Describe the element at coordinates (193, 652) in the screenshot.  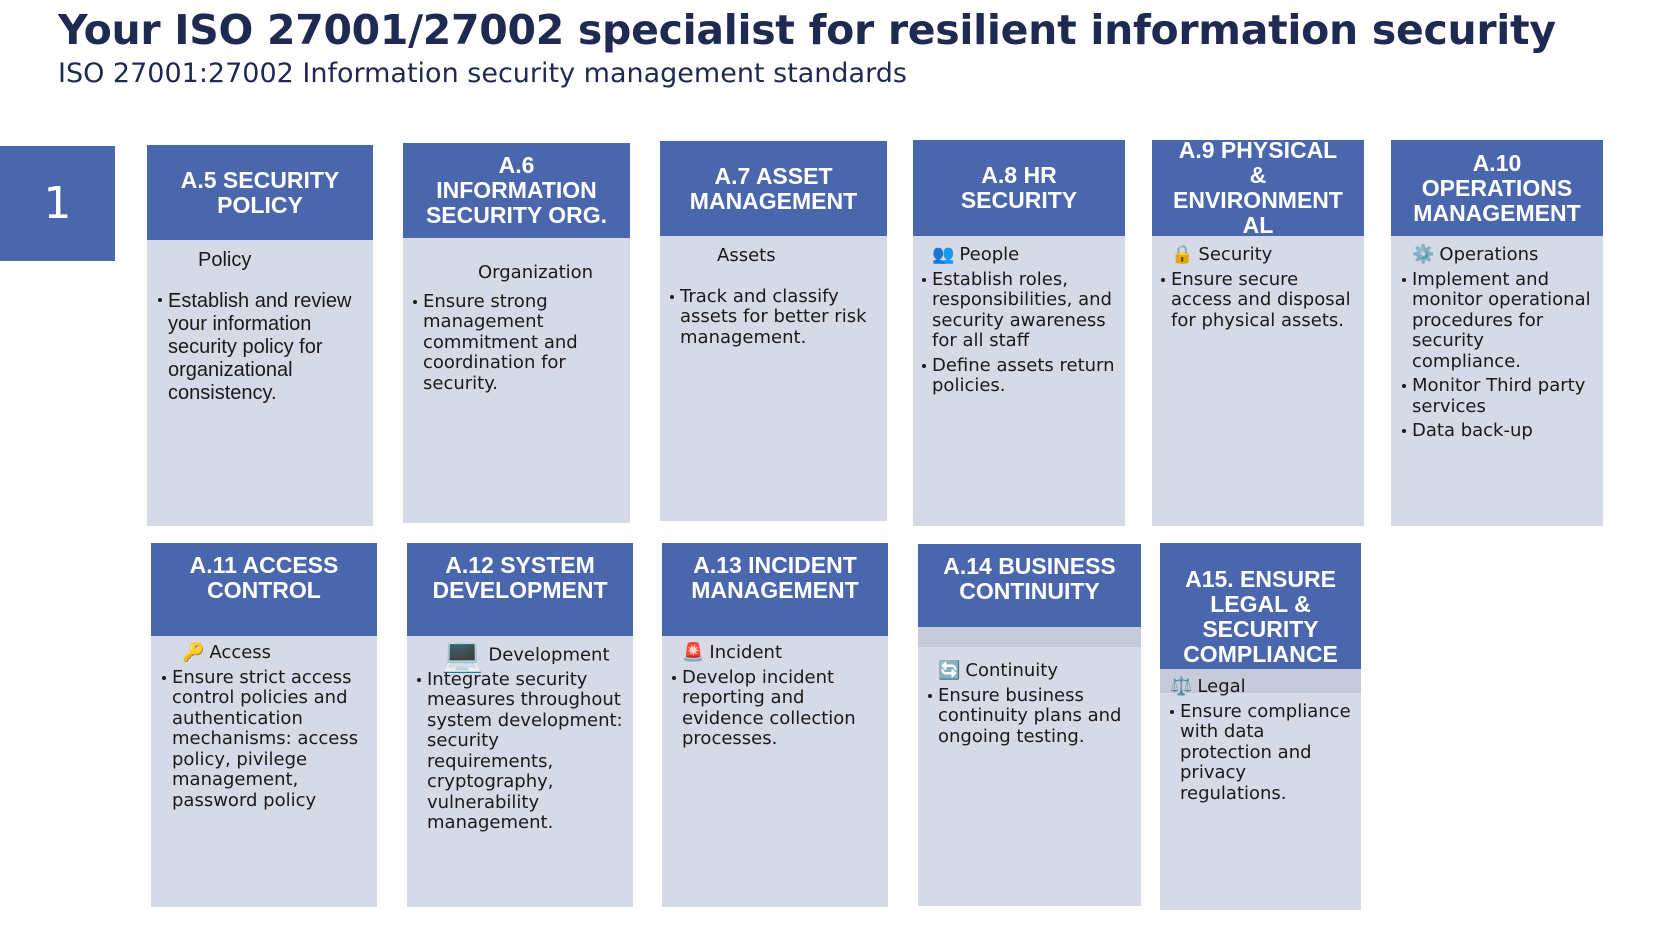
I see `key-icon: 🔑` at that location.